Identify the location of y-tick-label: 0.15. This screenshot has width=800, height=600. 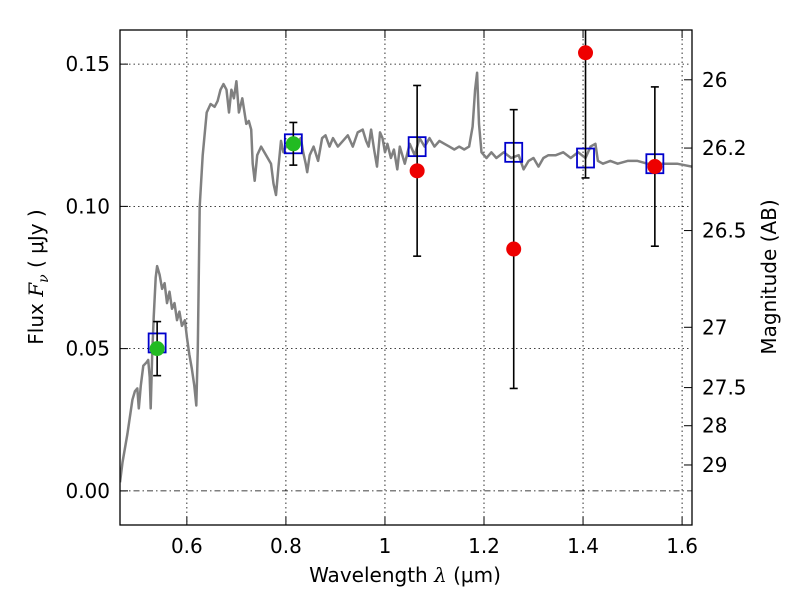
(87, 64).